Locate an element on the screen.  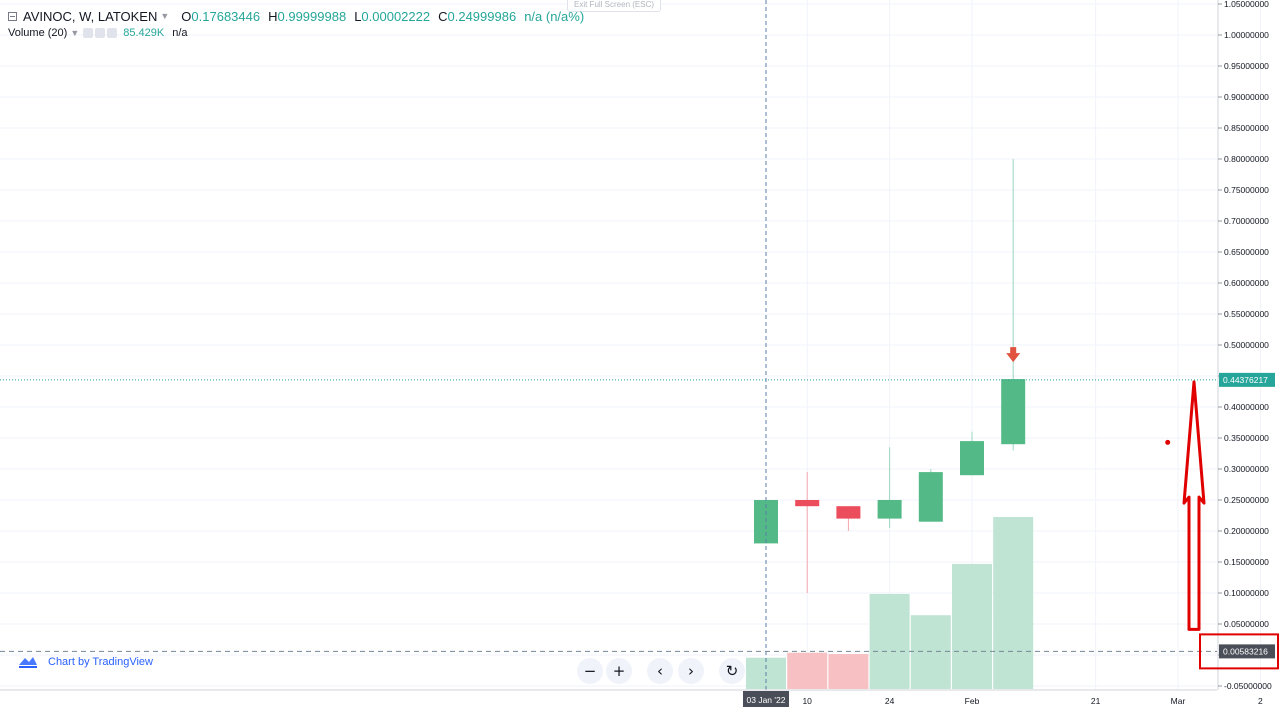
price-tick-label: 0.95000000 is located at coordinates (1246, 66).